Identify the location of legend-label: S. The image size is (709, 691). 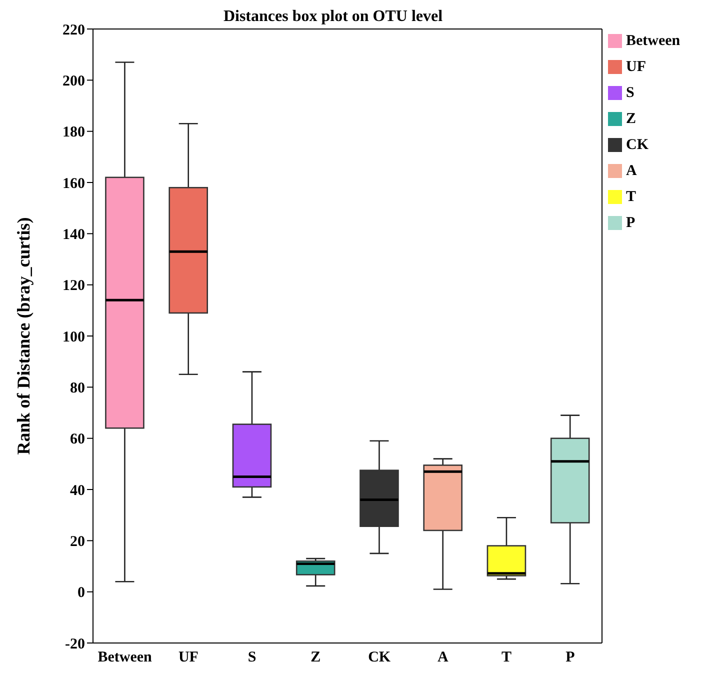
(630, 93).